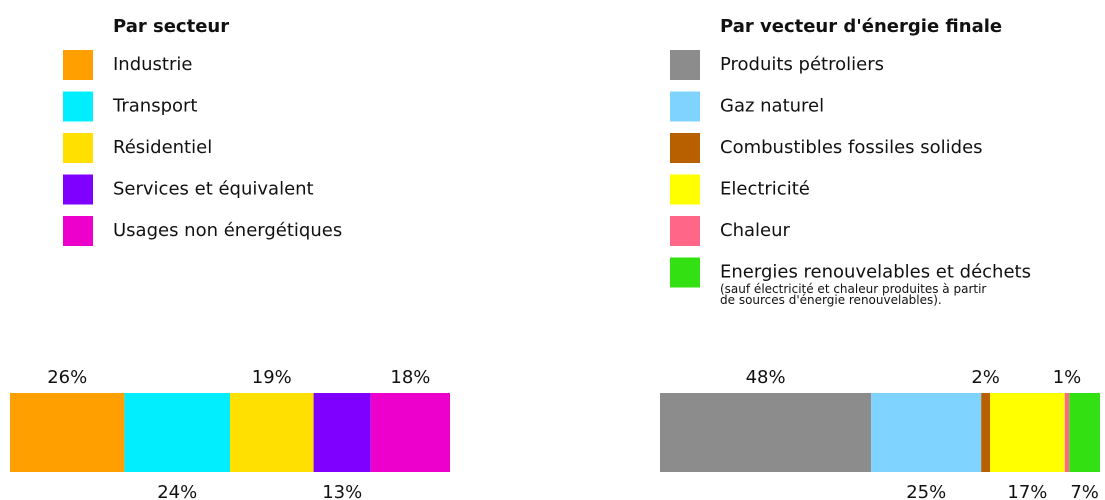  What do you see at coordinates (272, 377) in the screenshot?
I see `data-label: 19%` at bounding box center [272, 377].